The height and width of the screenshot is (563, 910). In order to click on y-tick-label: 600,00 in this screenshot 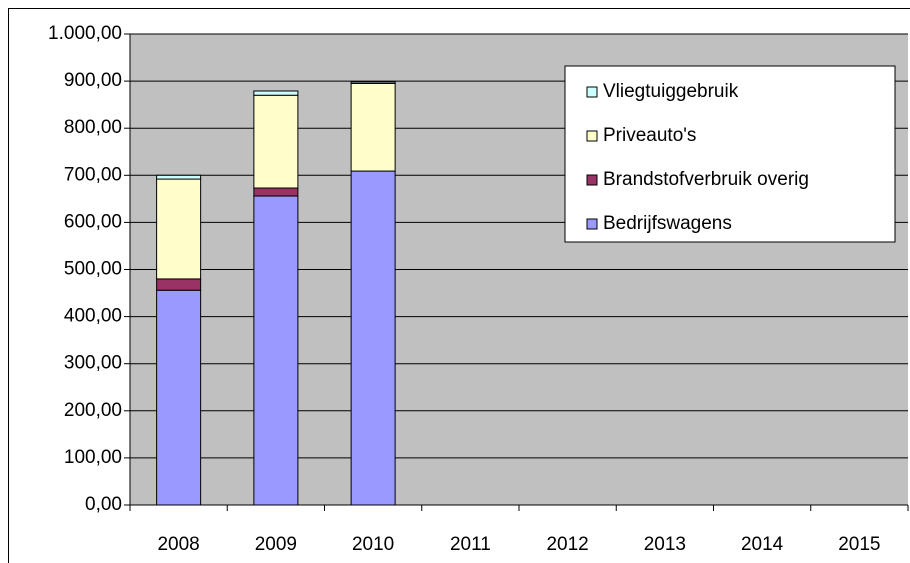, I will do `click(93, 221)`.